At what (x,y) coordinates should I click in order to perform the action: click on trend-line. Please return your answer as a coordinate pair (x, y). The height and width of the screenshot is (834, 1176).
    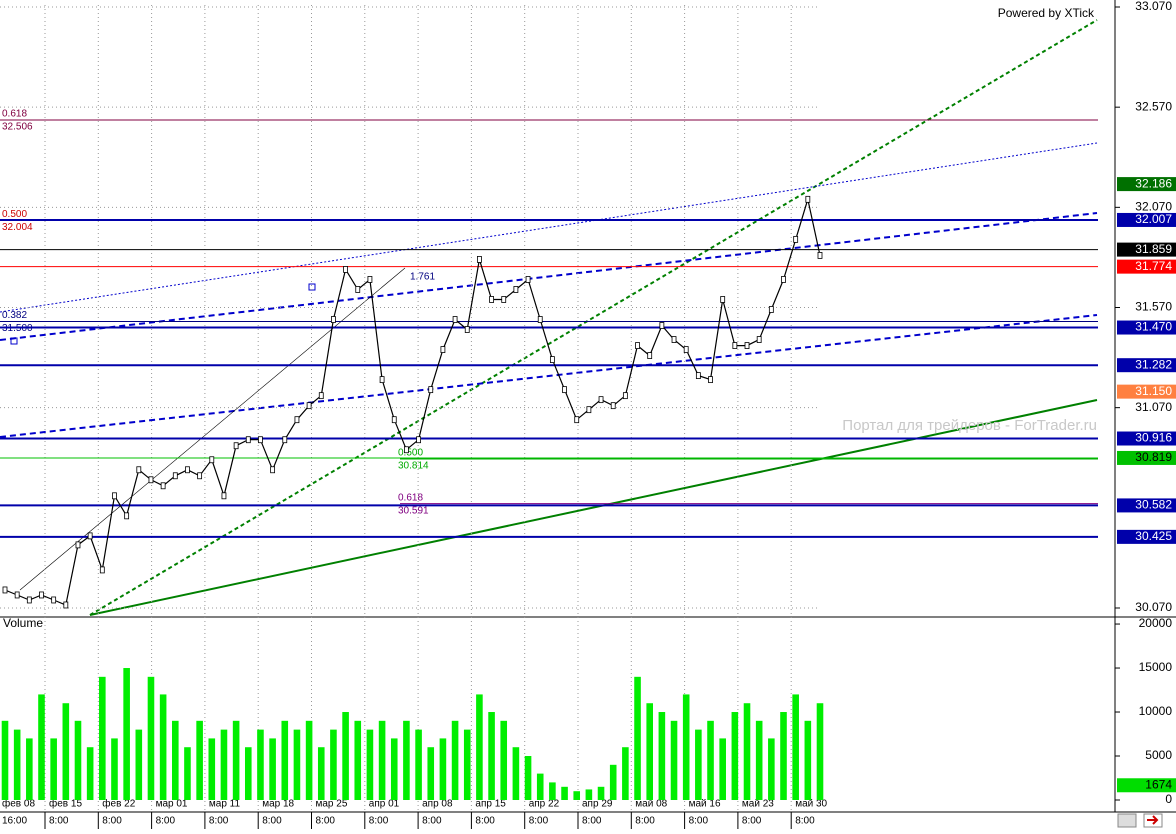
    Looking at the image, I should click on (549, 276).